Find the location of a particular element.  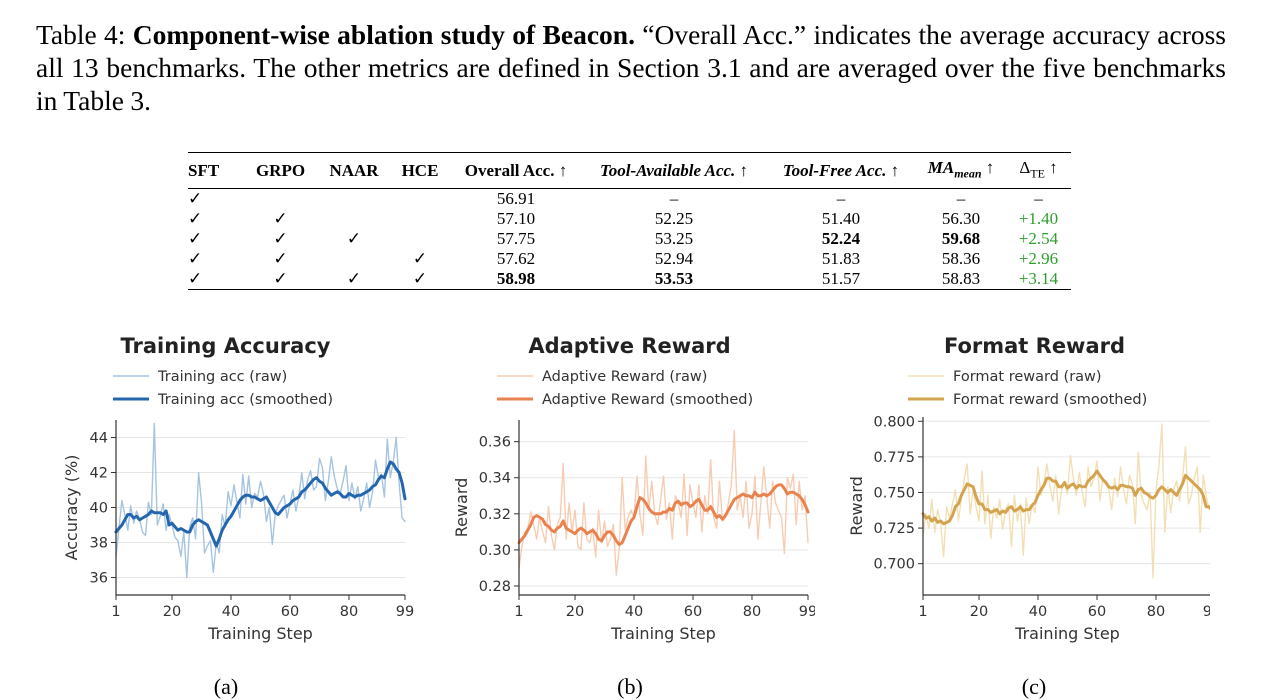

table-row: ✓ ✓ ✓ ✓ 58.98 53.53 51.57 58.83 +3.14 is located at coordinates (629, 279).